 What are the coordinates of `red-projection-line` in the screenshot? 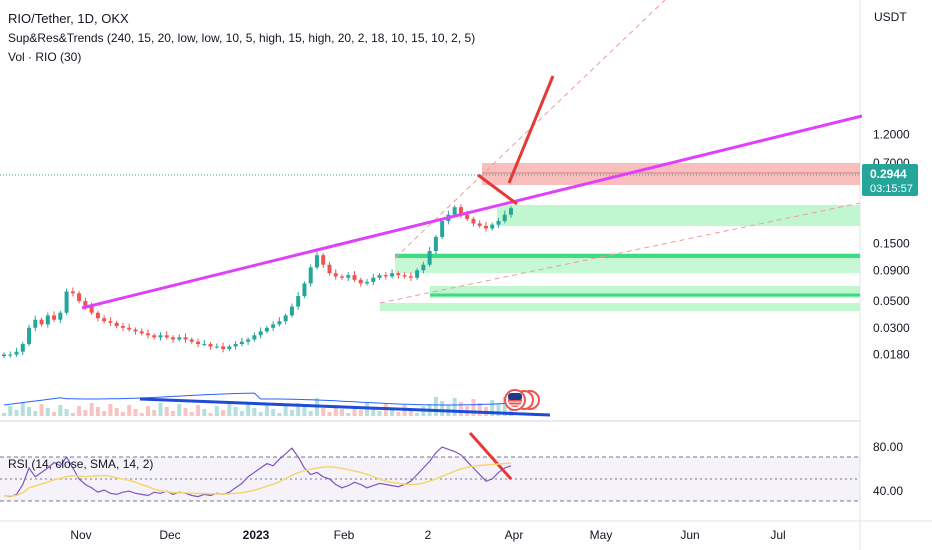 It's located at (531, 129).